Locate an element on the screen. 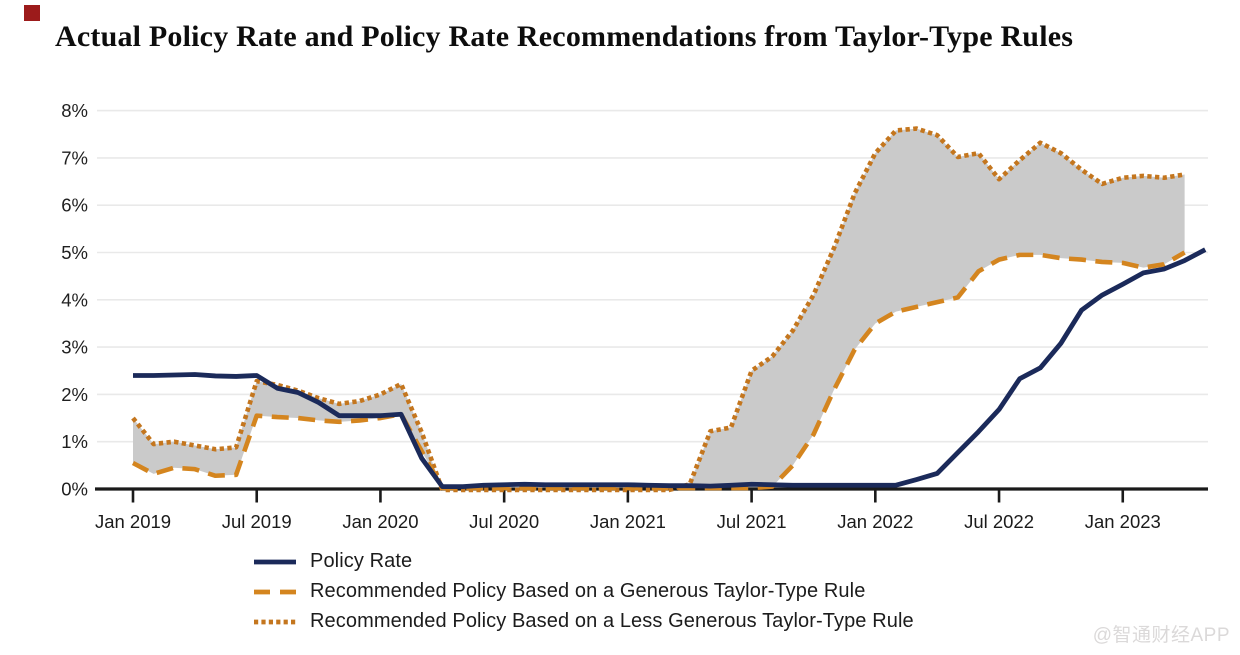 This screenshot has width=1240, height=655. y-axis-tick-label: 4% is located at coordinates (74, 299).